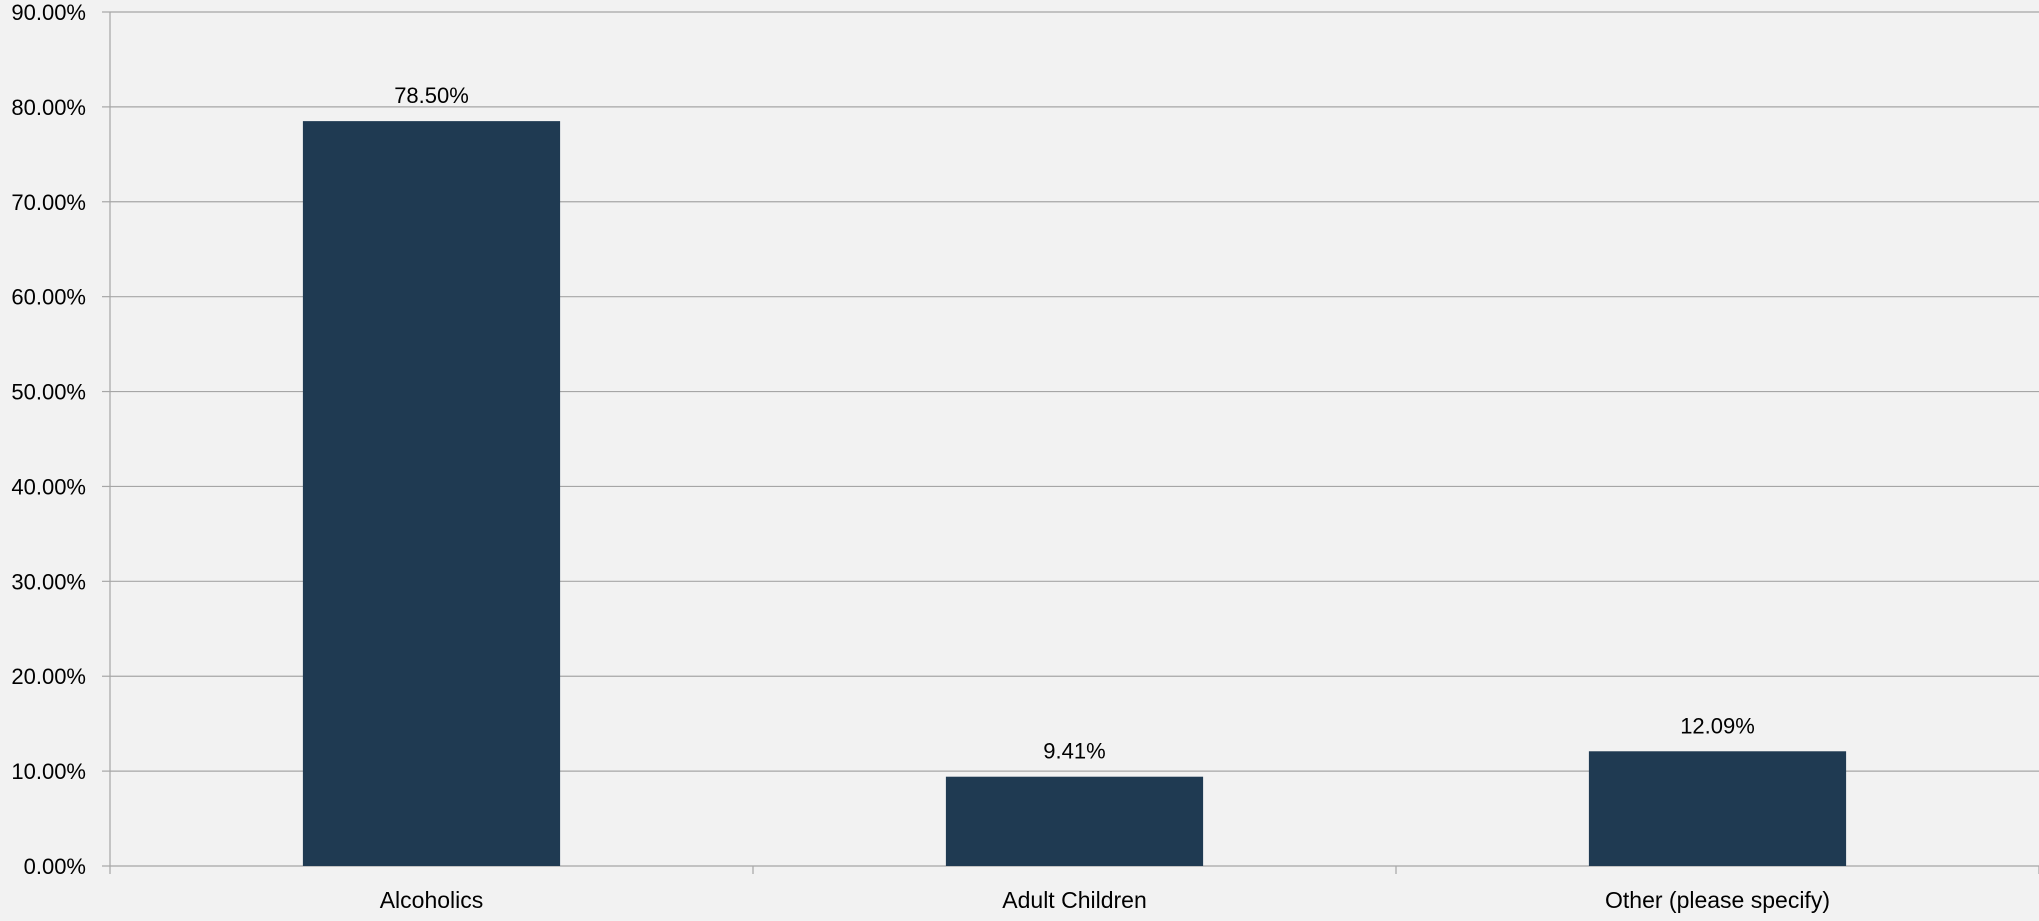 The image size is (2039, 921). Describe the element at coordinates (48, 486) in the screenshot. I see `y-tick-label: 40.00%` at that location.